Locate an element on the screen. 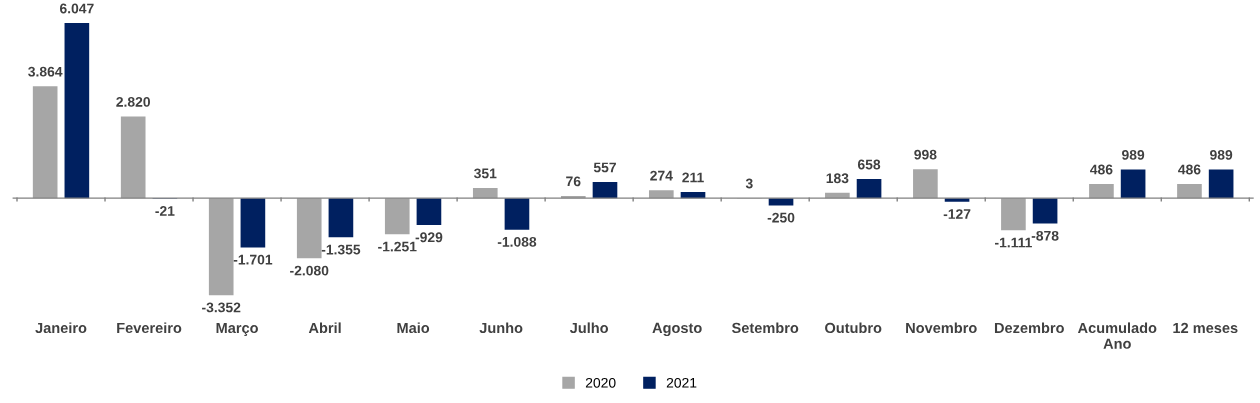  data-label: 76 is located at coordinates (573, 181).